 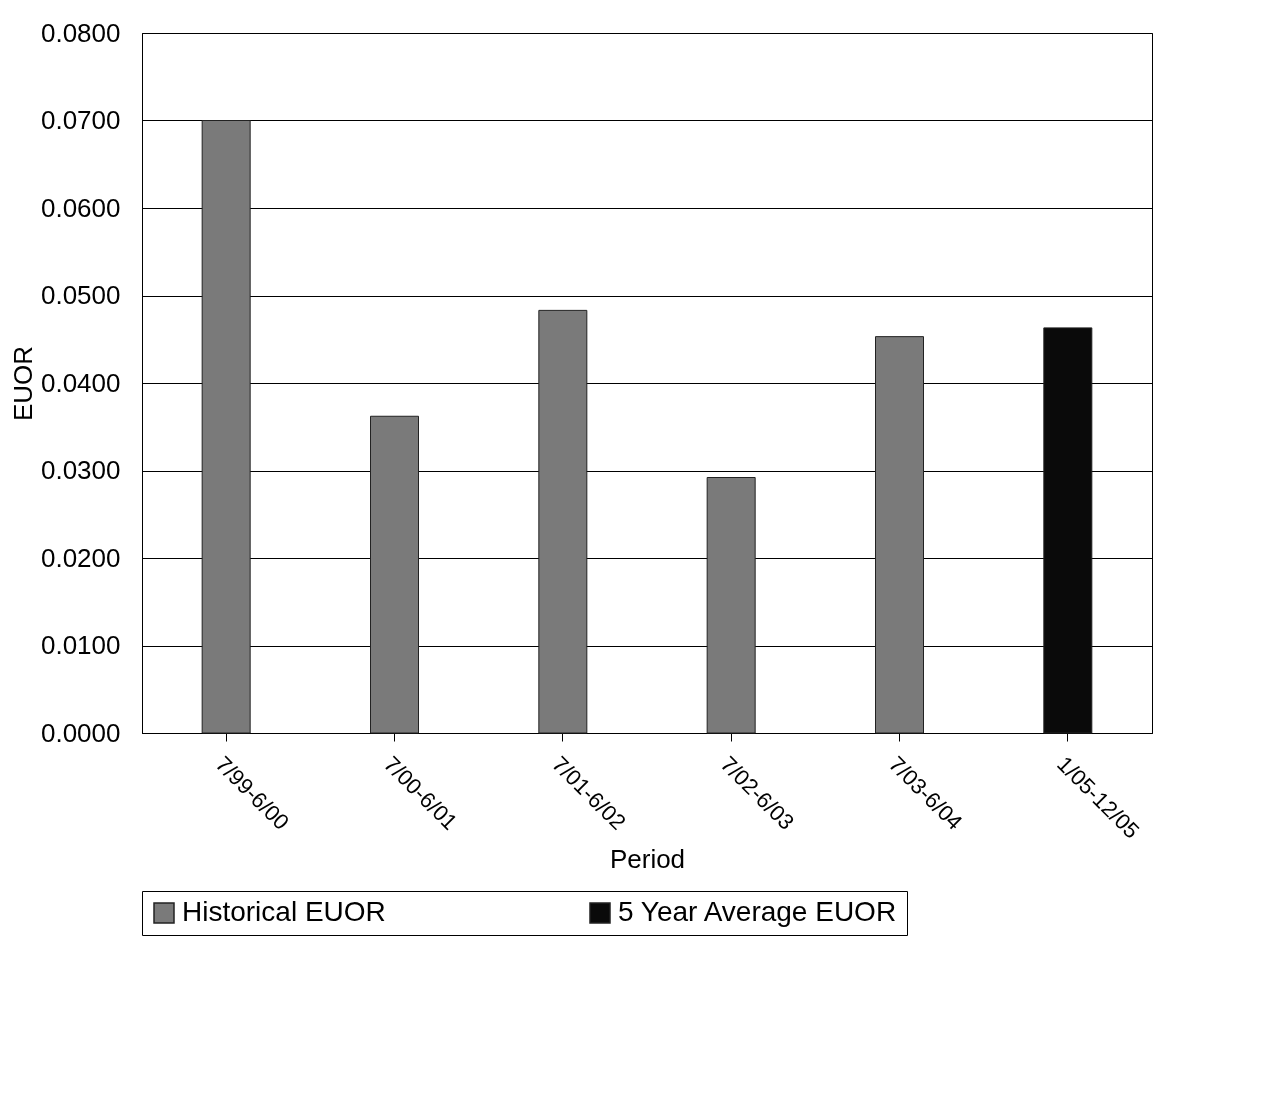 I want to click on x-axis-title: Period, so click(x=647, y=858).